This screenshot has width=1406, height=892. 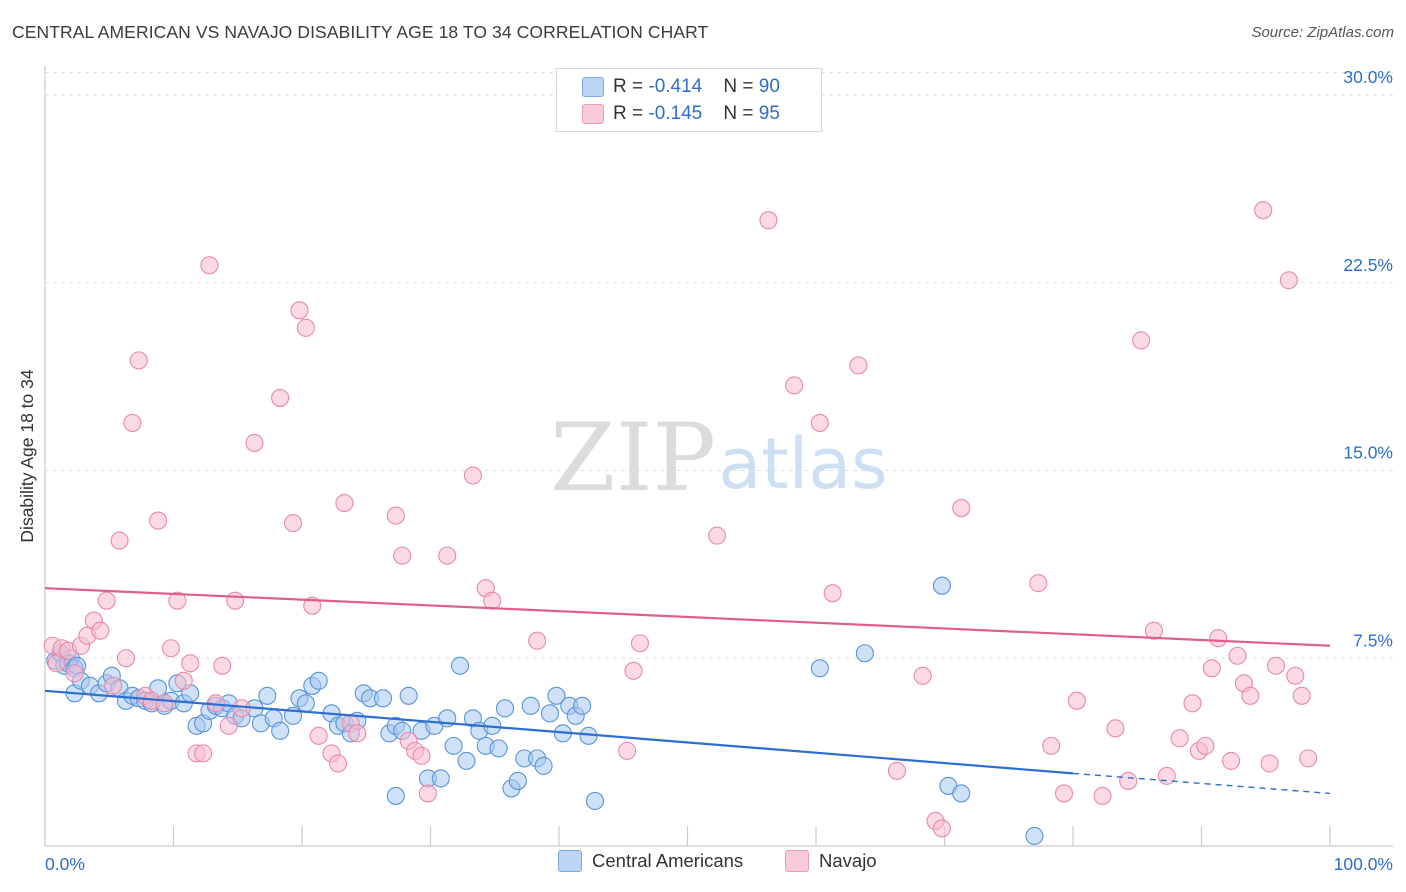 What do you see at coordinates (831, 861) in the screenshot?
I see `legend-item-navajo: Navajo` at bounding box center [831, 861].